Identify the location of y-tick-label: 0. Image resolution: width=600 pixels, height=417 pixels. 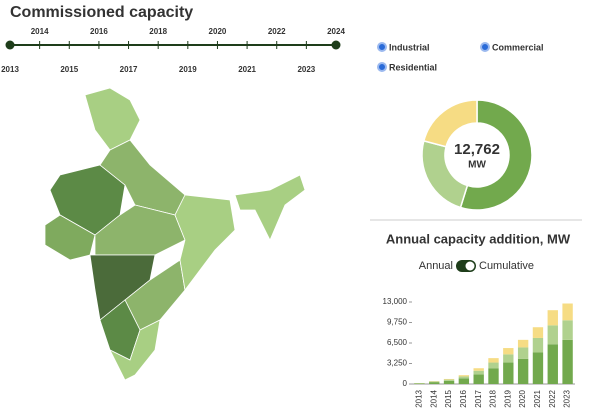
(405, 383).